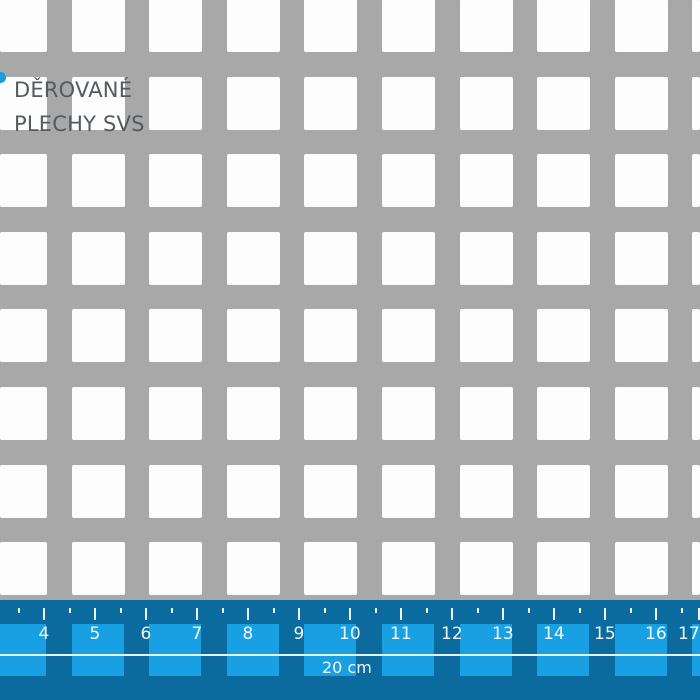 This screenshot has height=700, width=700. I want to click on ruler-number: 8, so click(248, 634).